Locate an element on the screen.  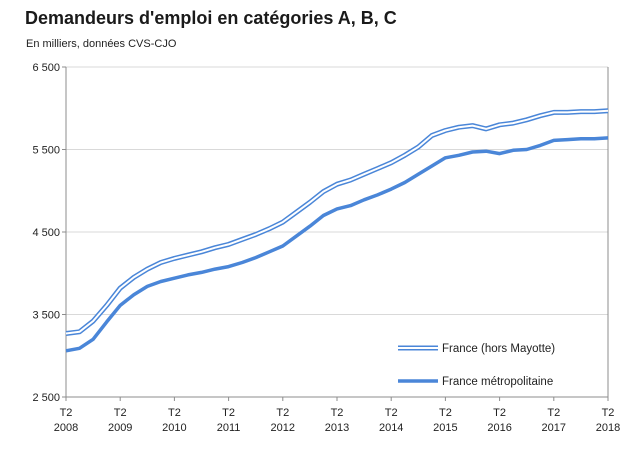
y-tick-label: 3 500 is located at coordinates (46, 316).